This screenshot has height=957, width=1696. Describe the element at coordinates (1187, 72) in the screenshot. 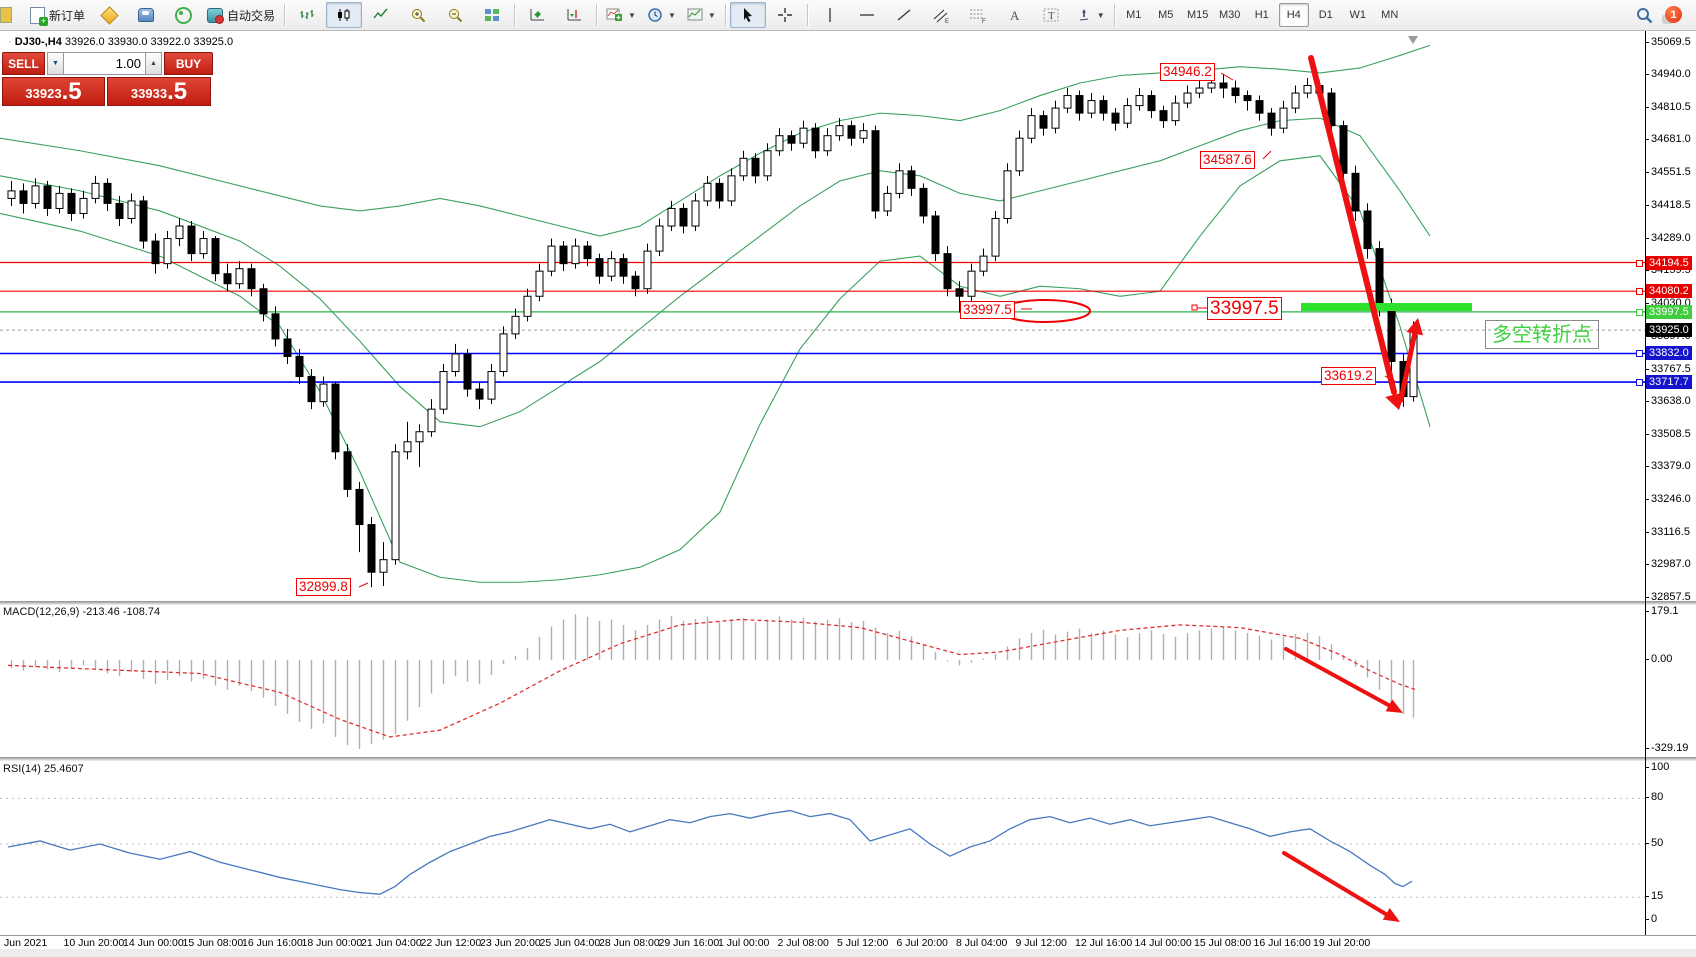

I see `price-annotation-label: 34946.2` at that location.